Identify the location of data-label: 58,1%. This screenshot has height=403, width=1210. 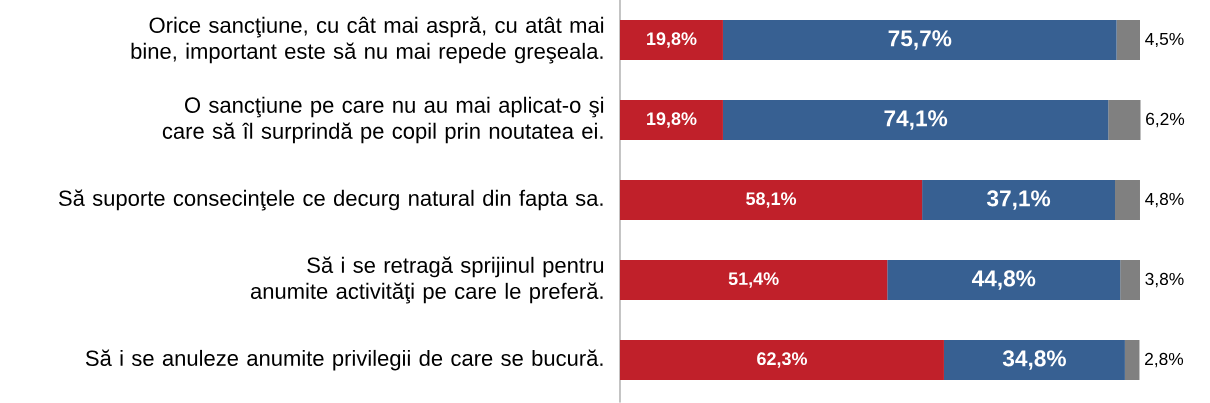
(771, 200).